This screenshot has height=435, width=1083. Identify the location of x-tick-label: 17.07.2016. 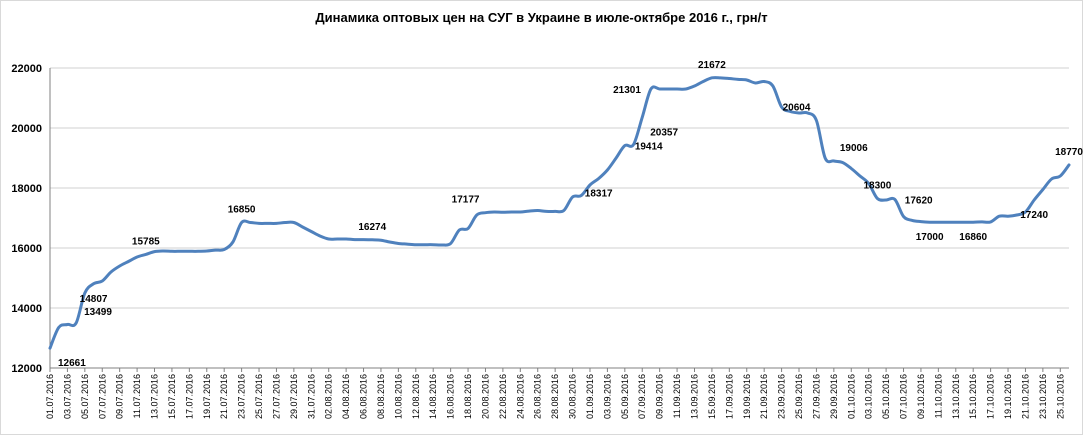
(189, 396).